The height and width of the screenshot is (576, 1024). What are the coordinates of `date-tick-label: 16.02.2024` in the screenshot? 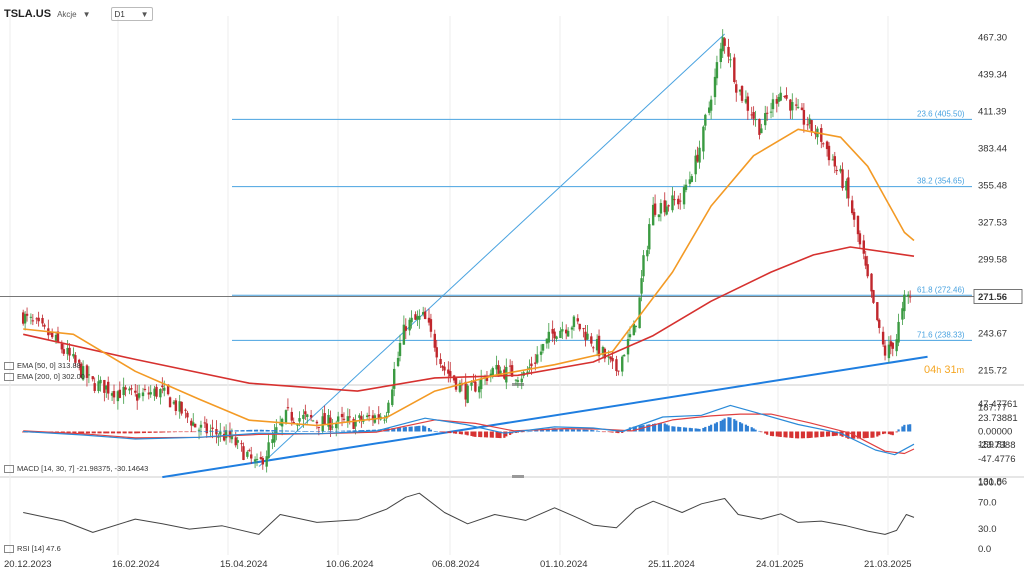 It's located at (136, 564).